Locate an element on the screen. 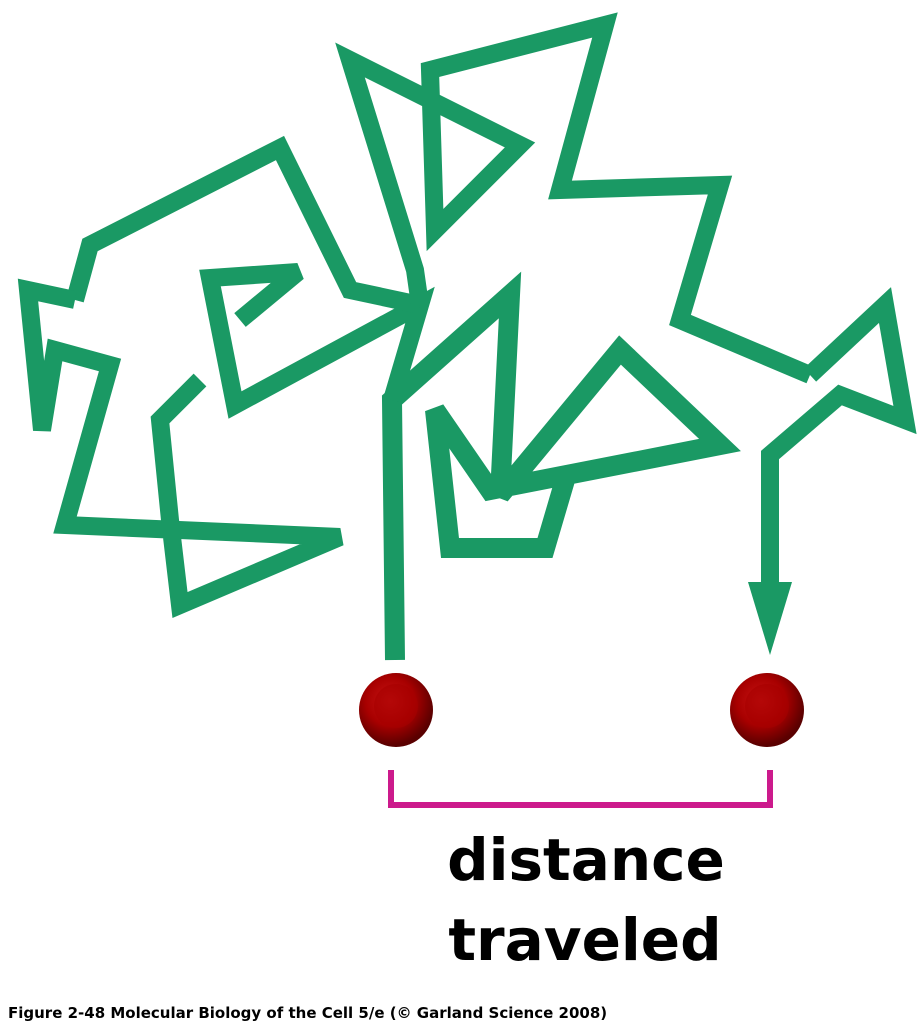 The image size is (924, 1024). path-segment-left is located at coordinates (317, 341).